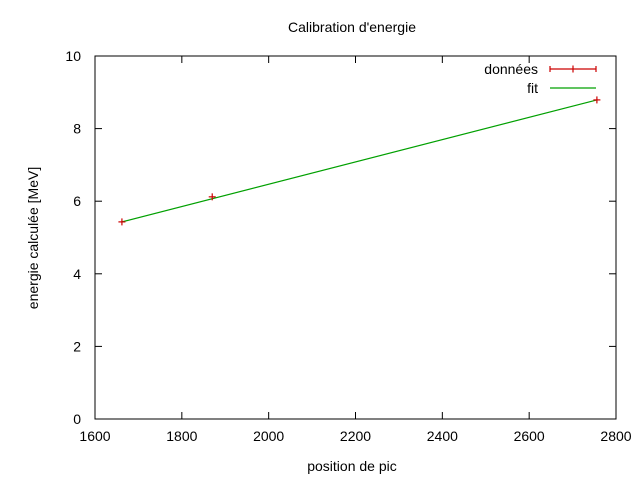 The image size is (640, 485). I want to click on x-axis-label: position de pic, so click(352, 466).